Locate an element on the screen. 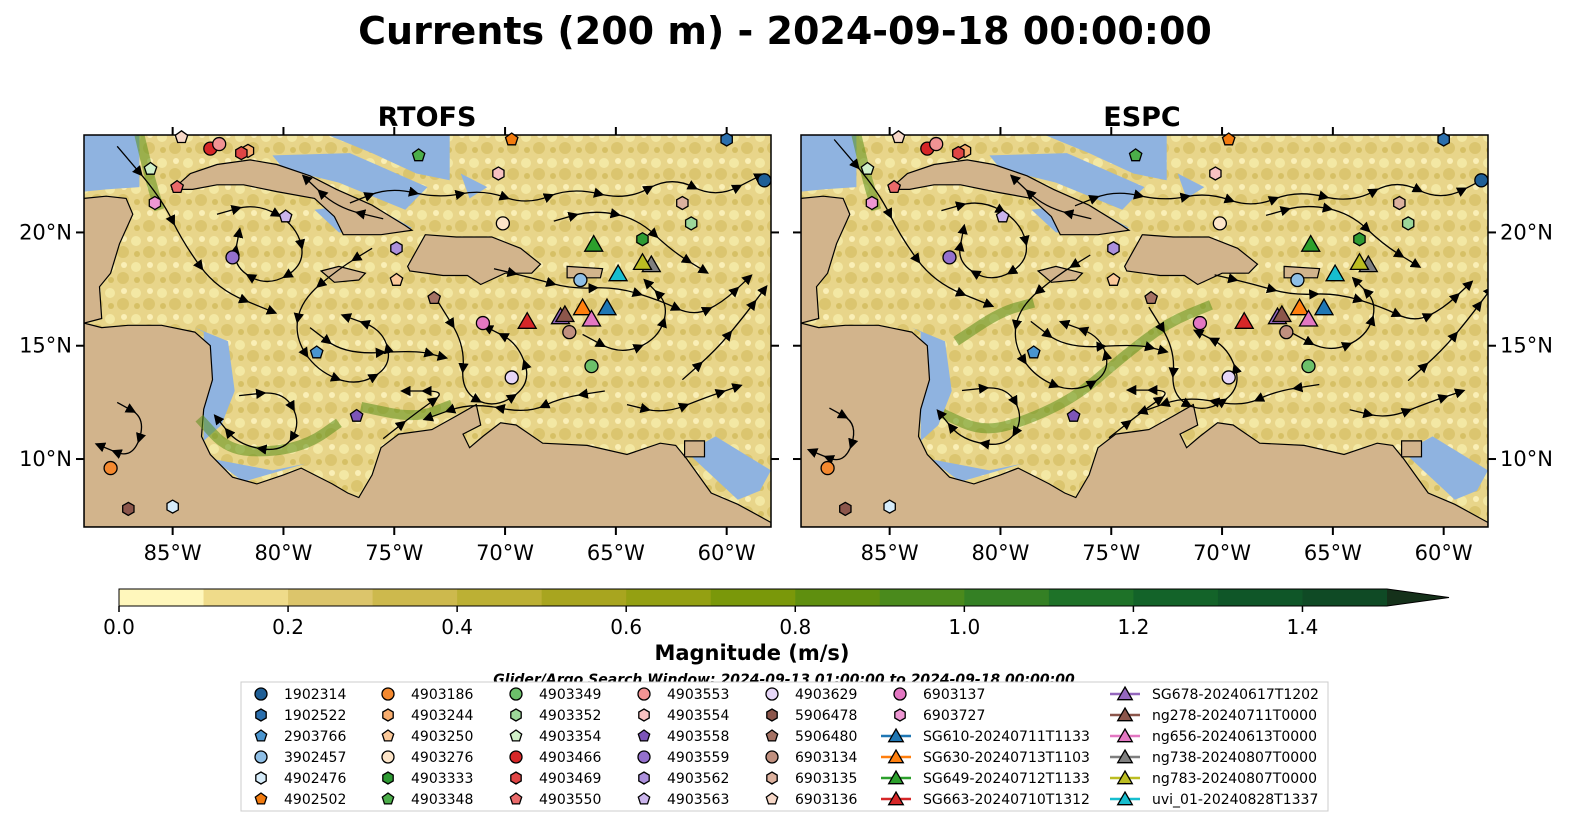  colorbar-tick-label: 1.2 is located at coordinates (1133, 627).